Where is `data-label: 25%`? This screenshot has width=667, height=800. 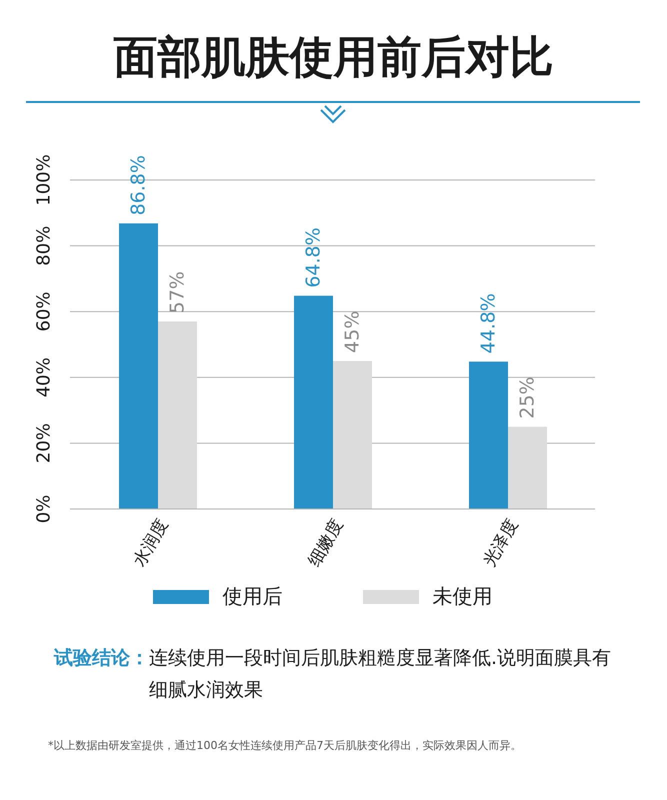 data-label: 25% is located at coordinates (527, 397).